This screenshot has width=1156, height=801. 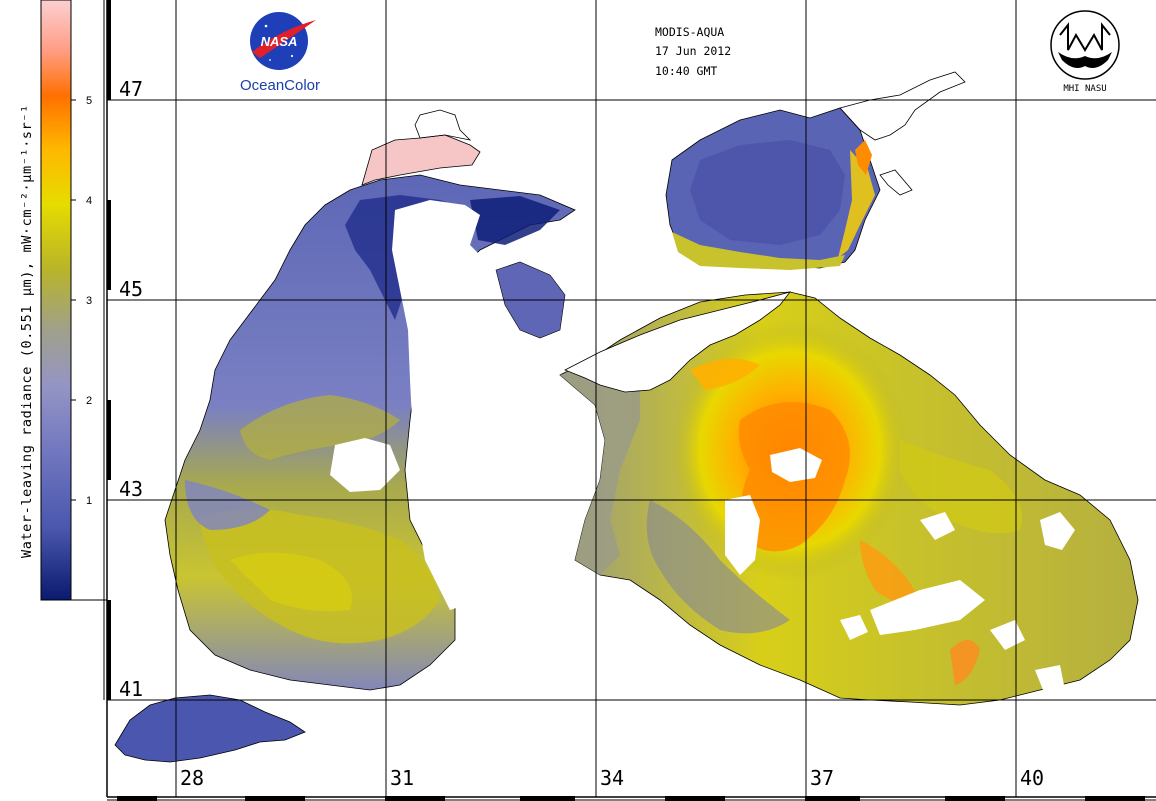 What do you see at coordinates (89, 201) in the screenshot?
I see `colorbar-tick-4: 4` at bounding box center [89, 201].